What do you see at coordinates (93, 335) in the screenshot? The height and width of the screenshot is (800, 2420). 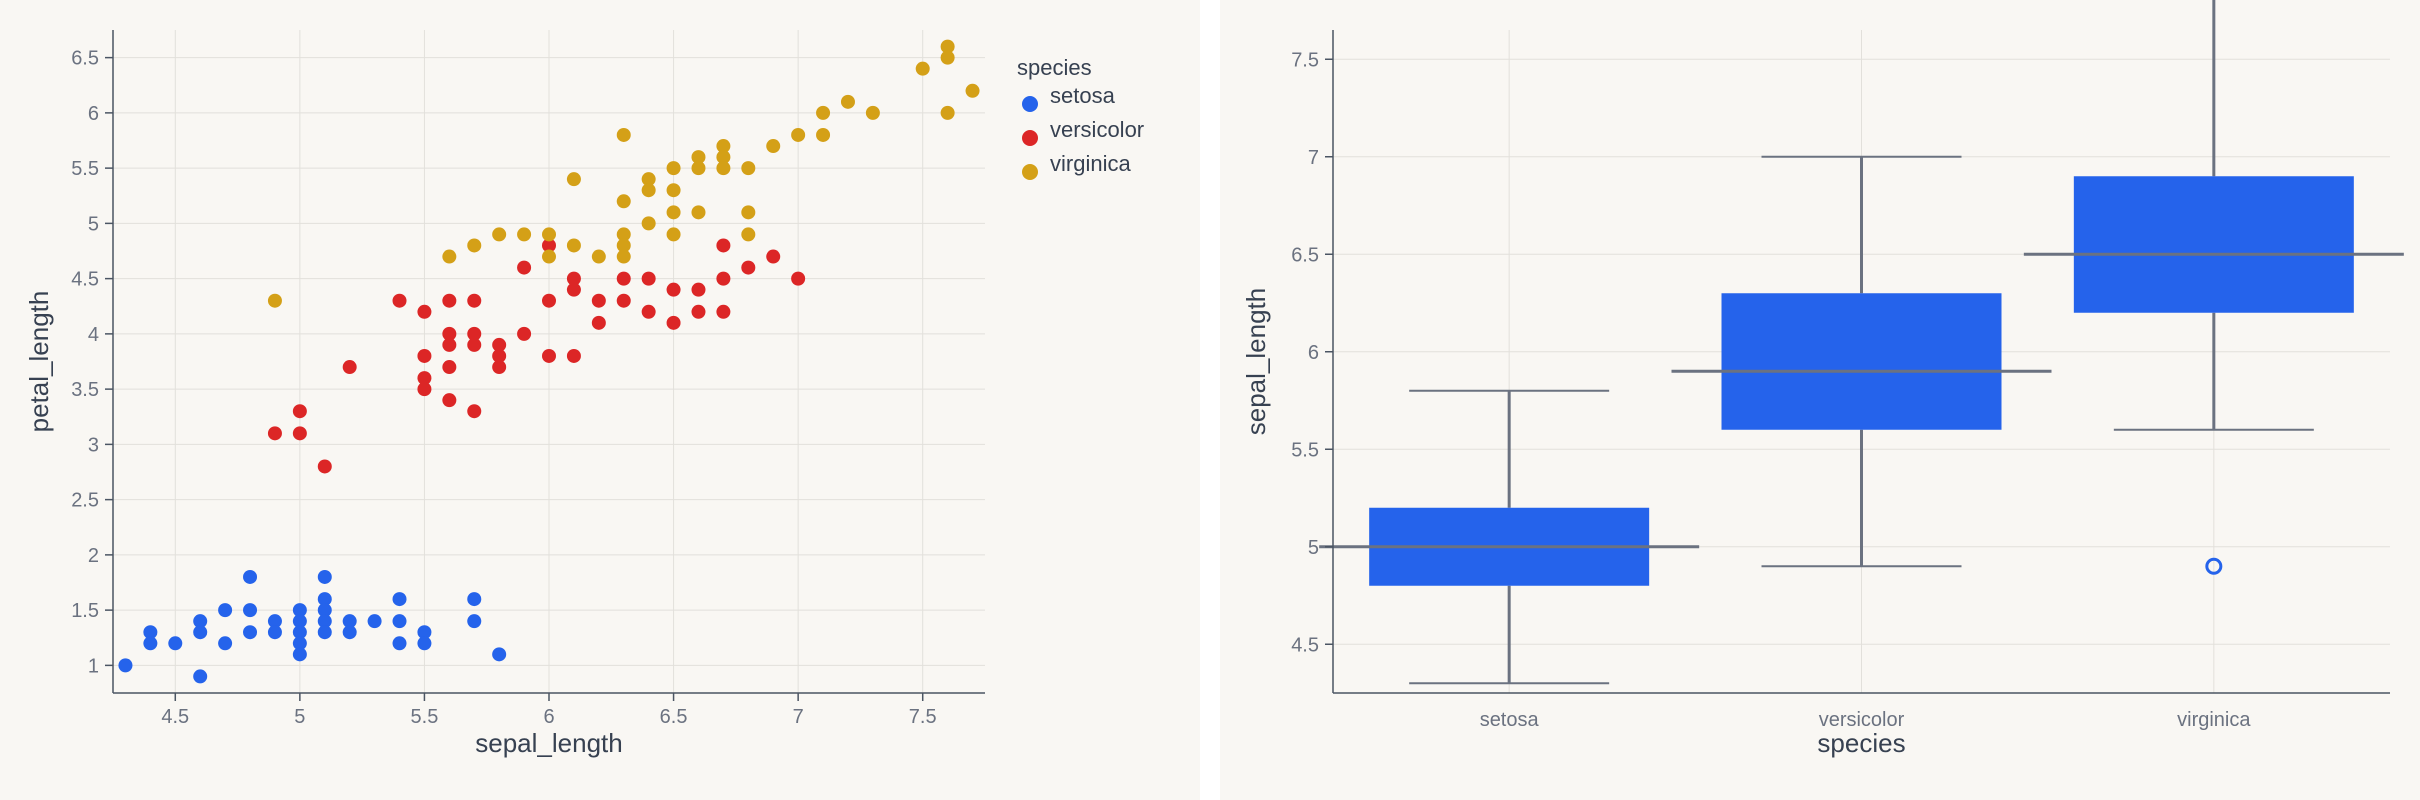 I see `y-tick-label: 4` at bounding box center [93, 335].